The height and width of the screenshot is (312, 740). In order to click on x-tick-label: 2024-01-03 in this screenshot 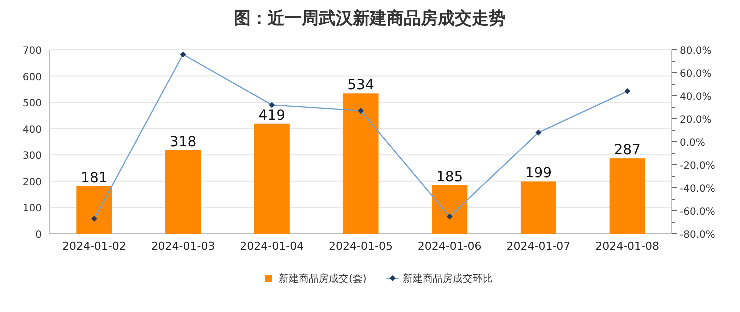, I will do `click(183, 246)`.